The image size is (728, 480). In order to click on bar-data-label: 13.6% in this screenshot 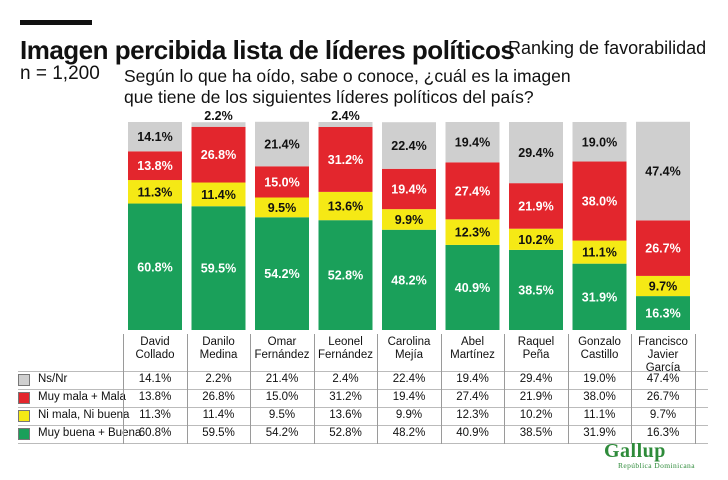, I will do `click(345, 207)`.